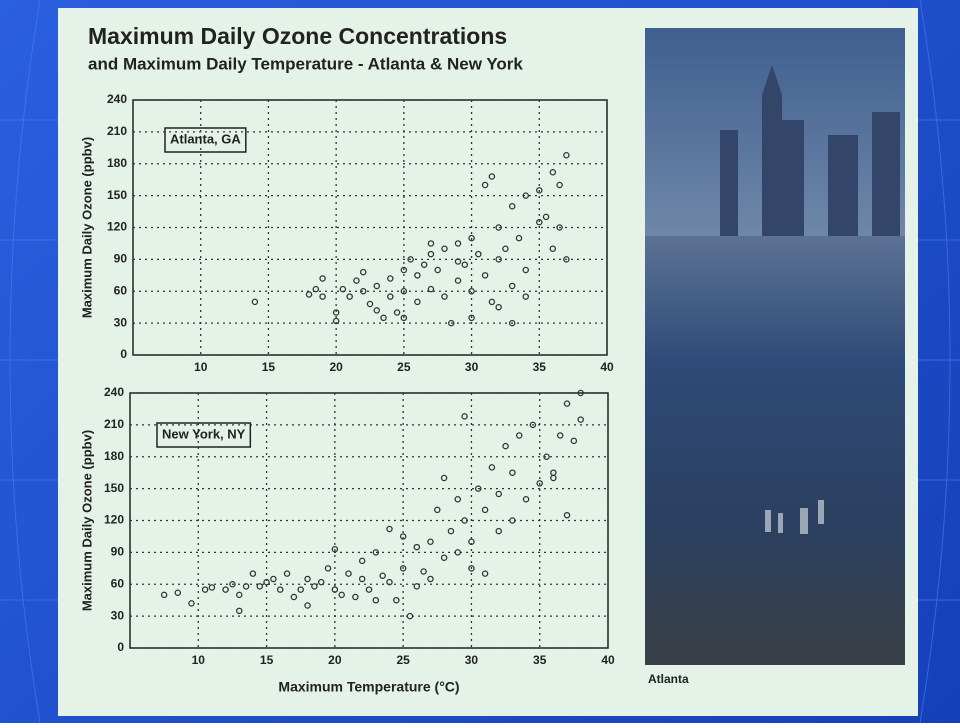 Image resolution: width=960 pixels, height=728 pixels. I want to click on x-tick-label: 20, so click(335, 660).